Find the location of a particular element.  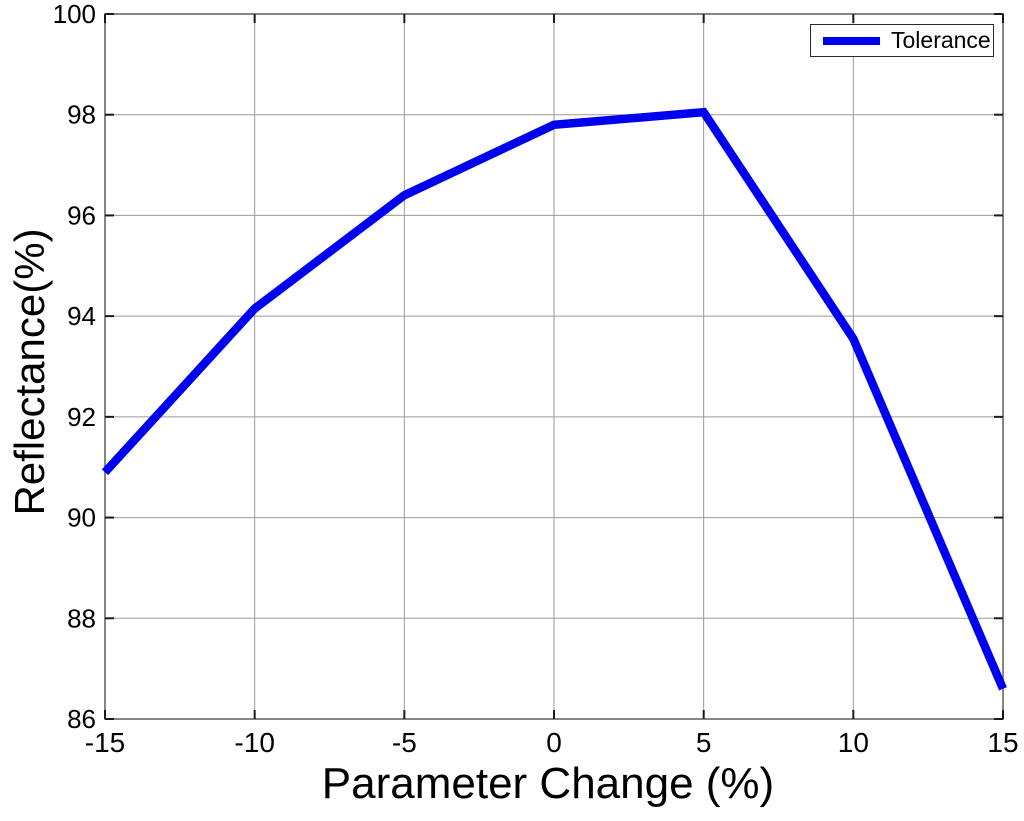

legend: Tolerance is located at coordinates (902, 40).